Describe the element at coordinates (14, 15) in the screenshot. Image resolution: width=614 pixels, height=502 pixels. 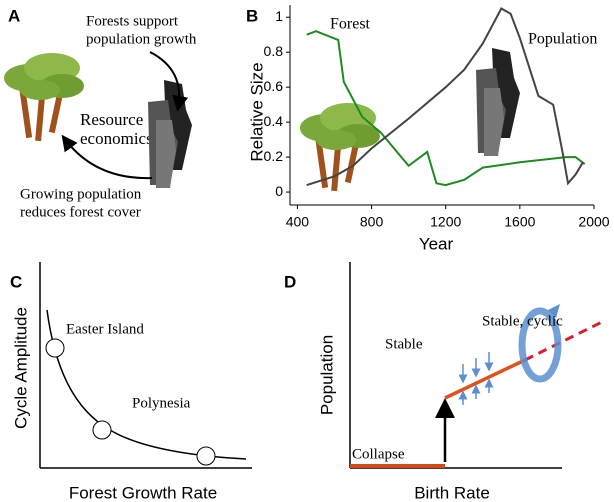
I see `panel-label: A` at that location.